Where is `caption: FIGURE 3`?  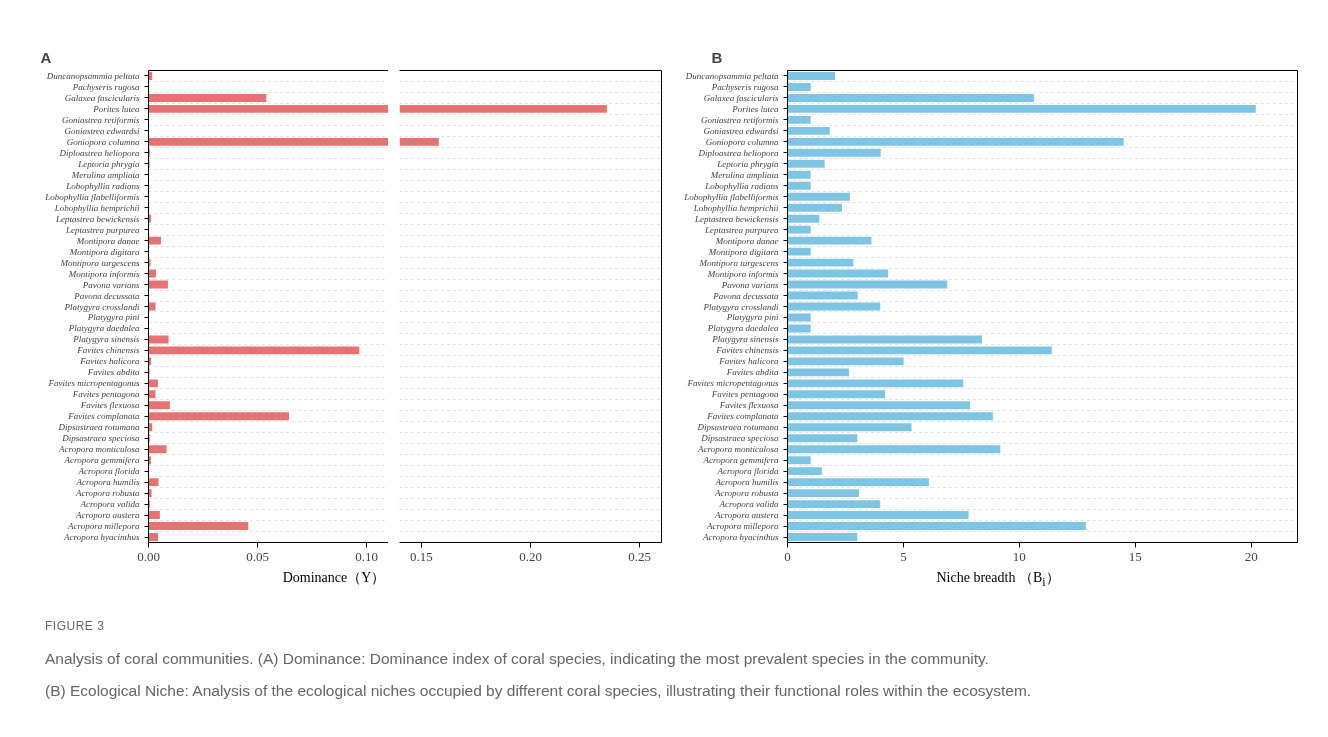
caption: FIGURE 3 is located at coordinates (75, 626).